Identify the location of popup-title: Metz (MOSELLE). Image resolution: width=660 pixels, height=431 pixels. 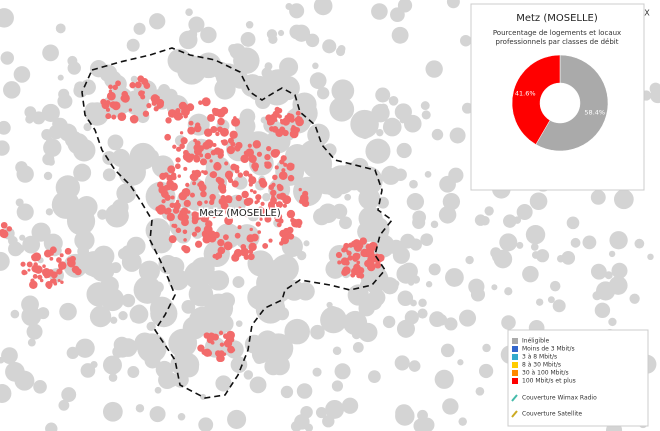
(557, 18).